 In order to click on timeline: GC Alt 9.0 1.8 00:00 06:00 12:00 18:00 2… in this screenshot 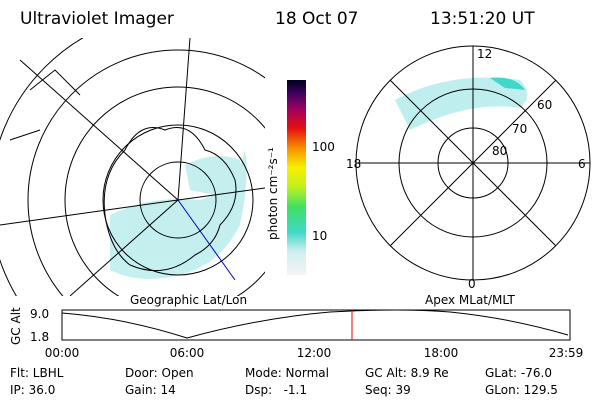, I will do `click(296, 333)`.